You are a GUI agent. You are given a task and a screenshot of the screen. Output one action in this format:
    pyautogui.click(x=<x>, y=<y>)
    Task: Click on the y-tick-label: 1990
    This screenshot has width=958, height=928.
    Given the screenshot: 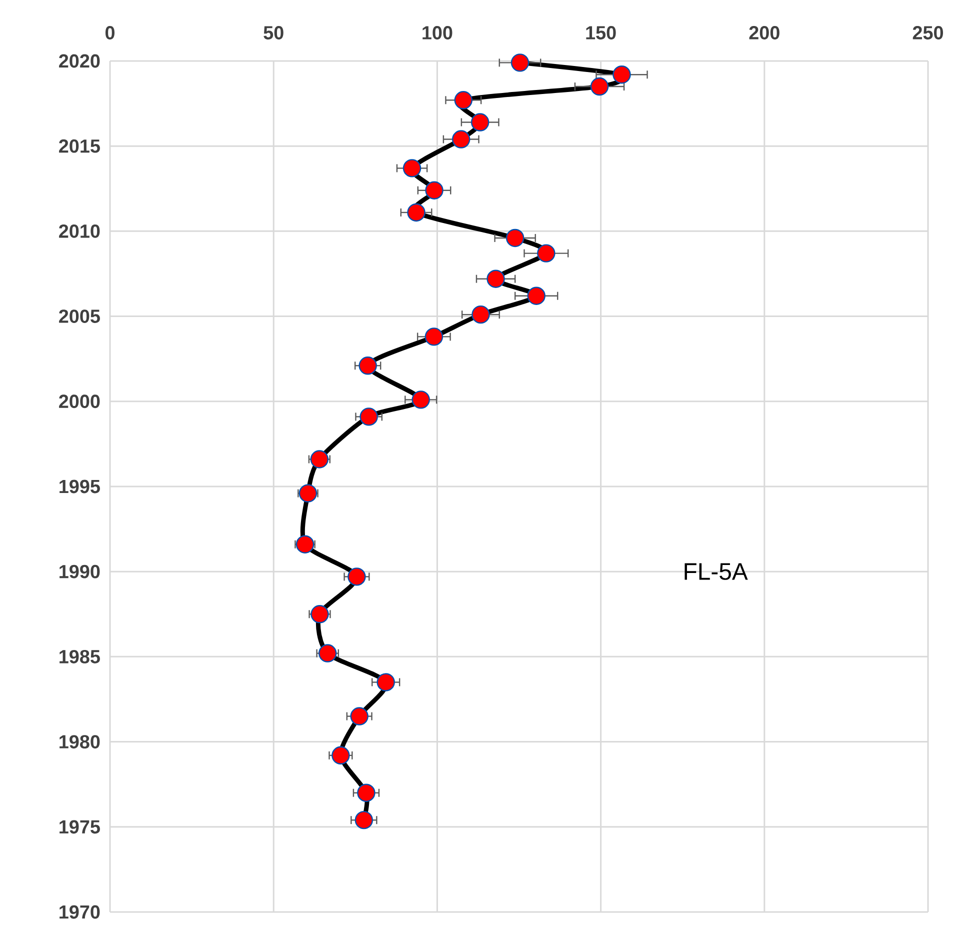 What is the action you would take?
    pyautogui.click(x=80, y=571)
    